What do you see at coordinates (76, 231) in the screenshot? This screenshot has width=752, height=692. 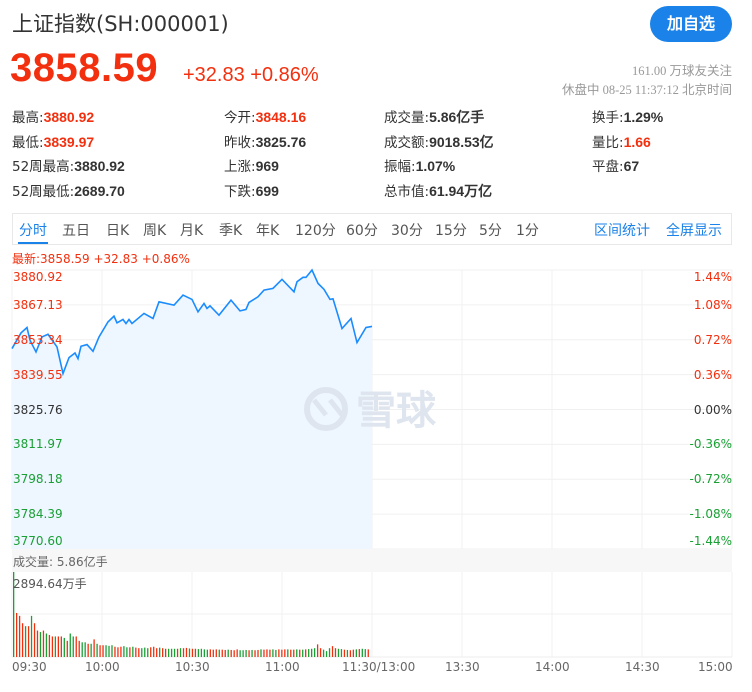 I see `tab-1: 五日` at bounding box center [76, 231].